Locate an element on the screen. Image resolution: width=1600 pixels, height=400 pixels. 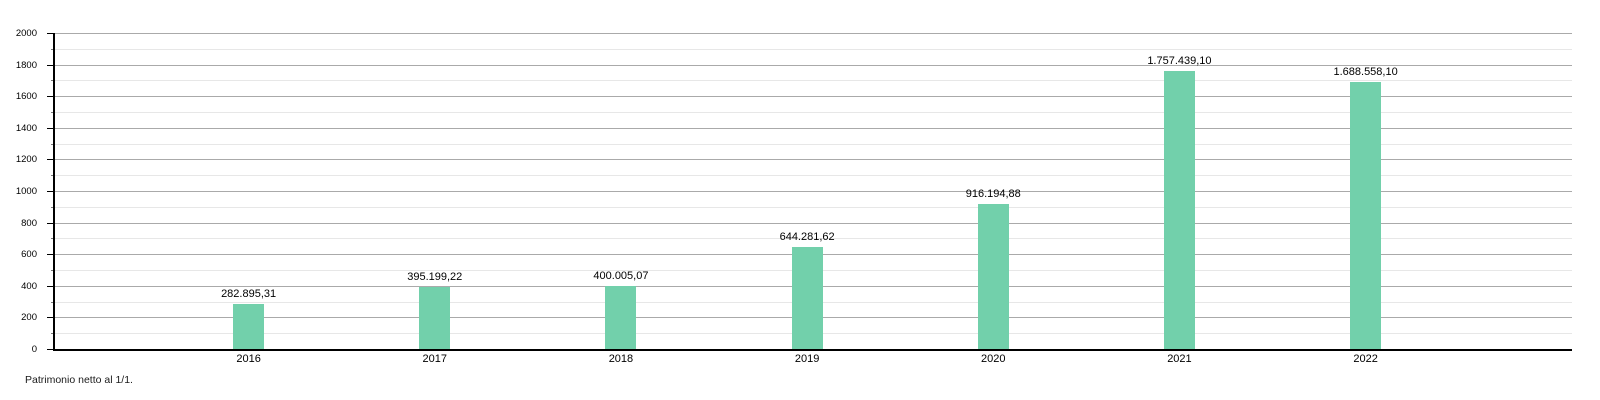
x-axis-category-label-2021: 2021 is located at coordinates (1179, 359).